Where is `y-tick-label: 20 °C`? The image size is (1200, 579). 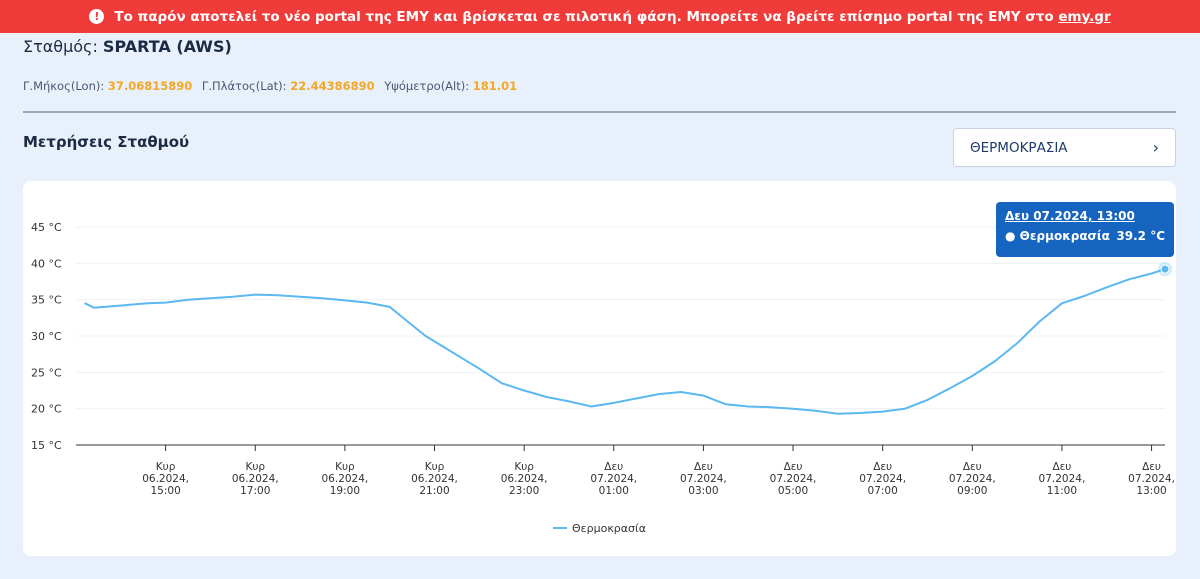
y-tick-label: 20 °C is located at coordinates (46, 409).